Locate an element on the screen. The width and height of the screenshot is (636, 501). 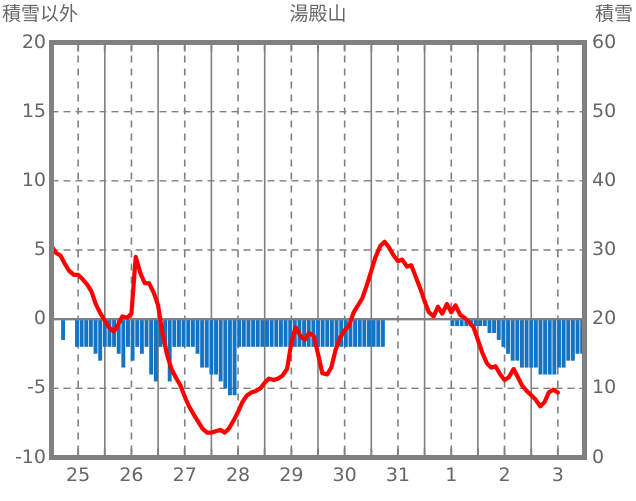
right-axis-tick-label: 50 is located at coordinates (604, 110).